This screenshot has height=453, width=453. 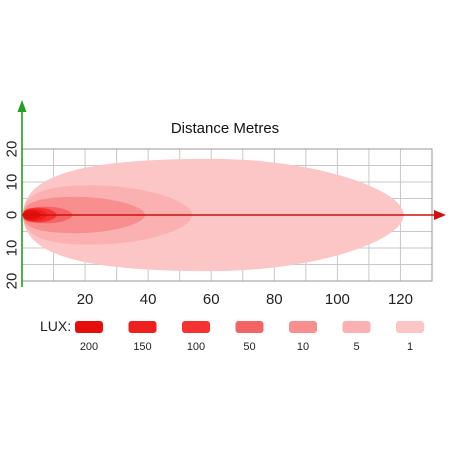 I want to click on x-axis-arrowhead, so click(x=440, y=215).